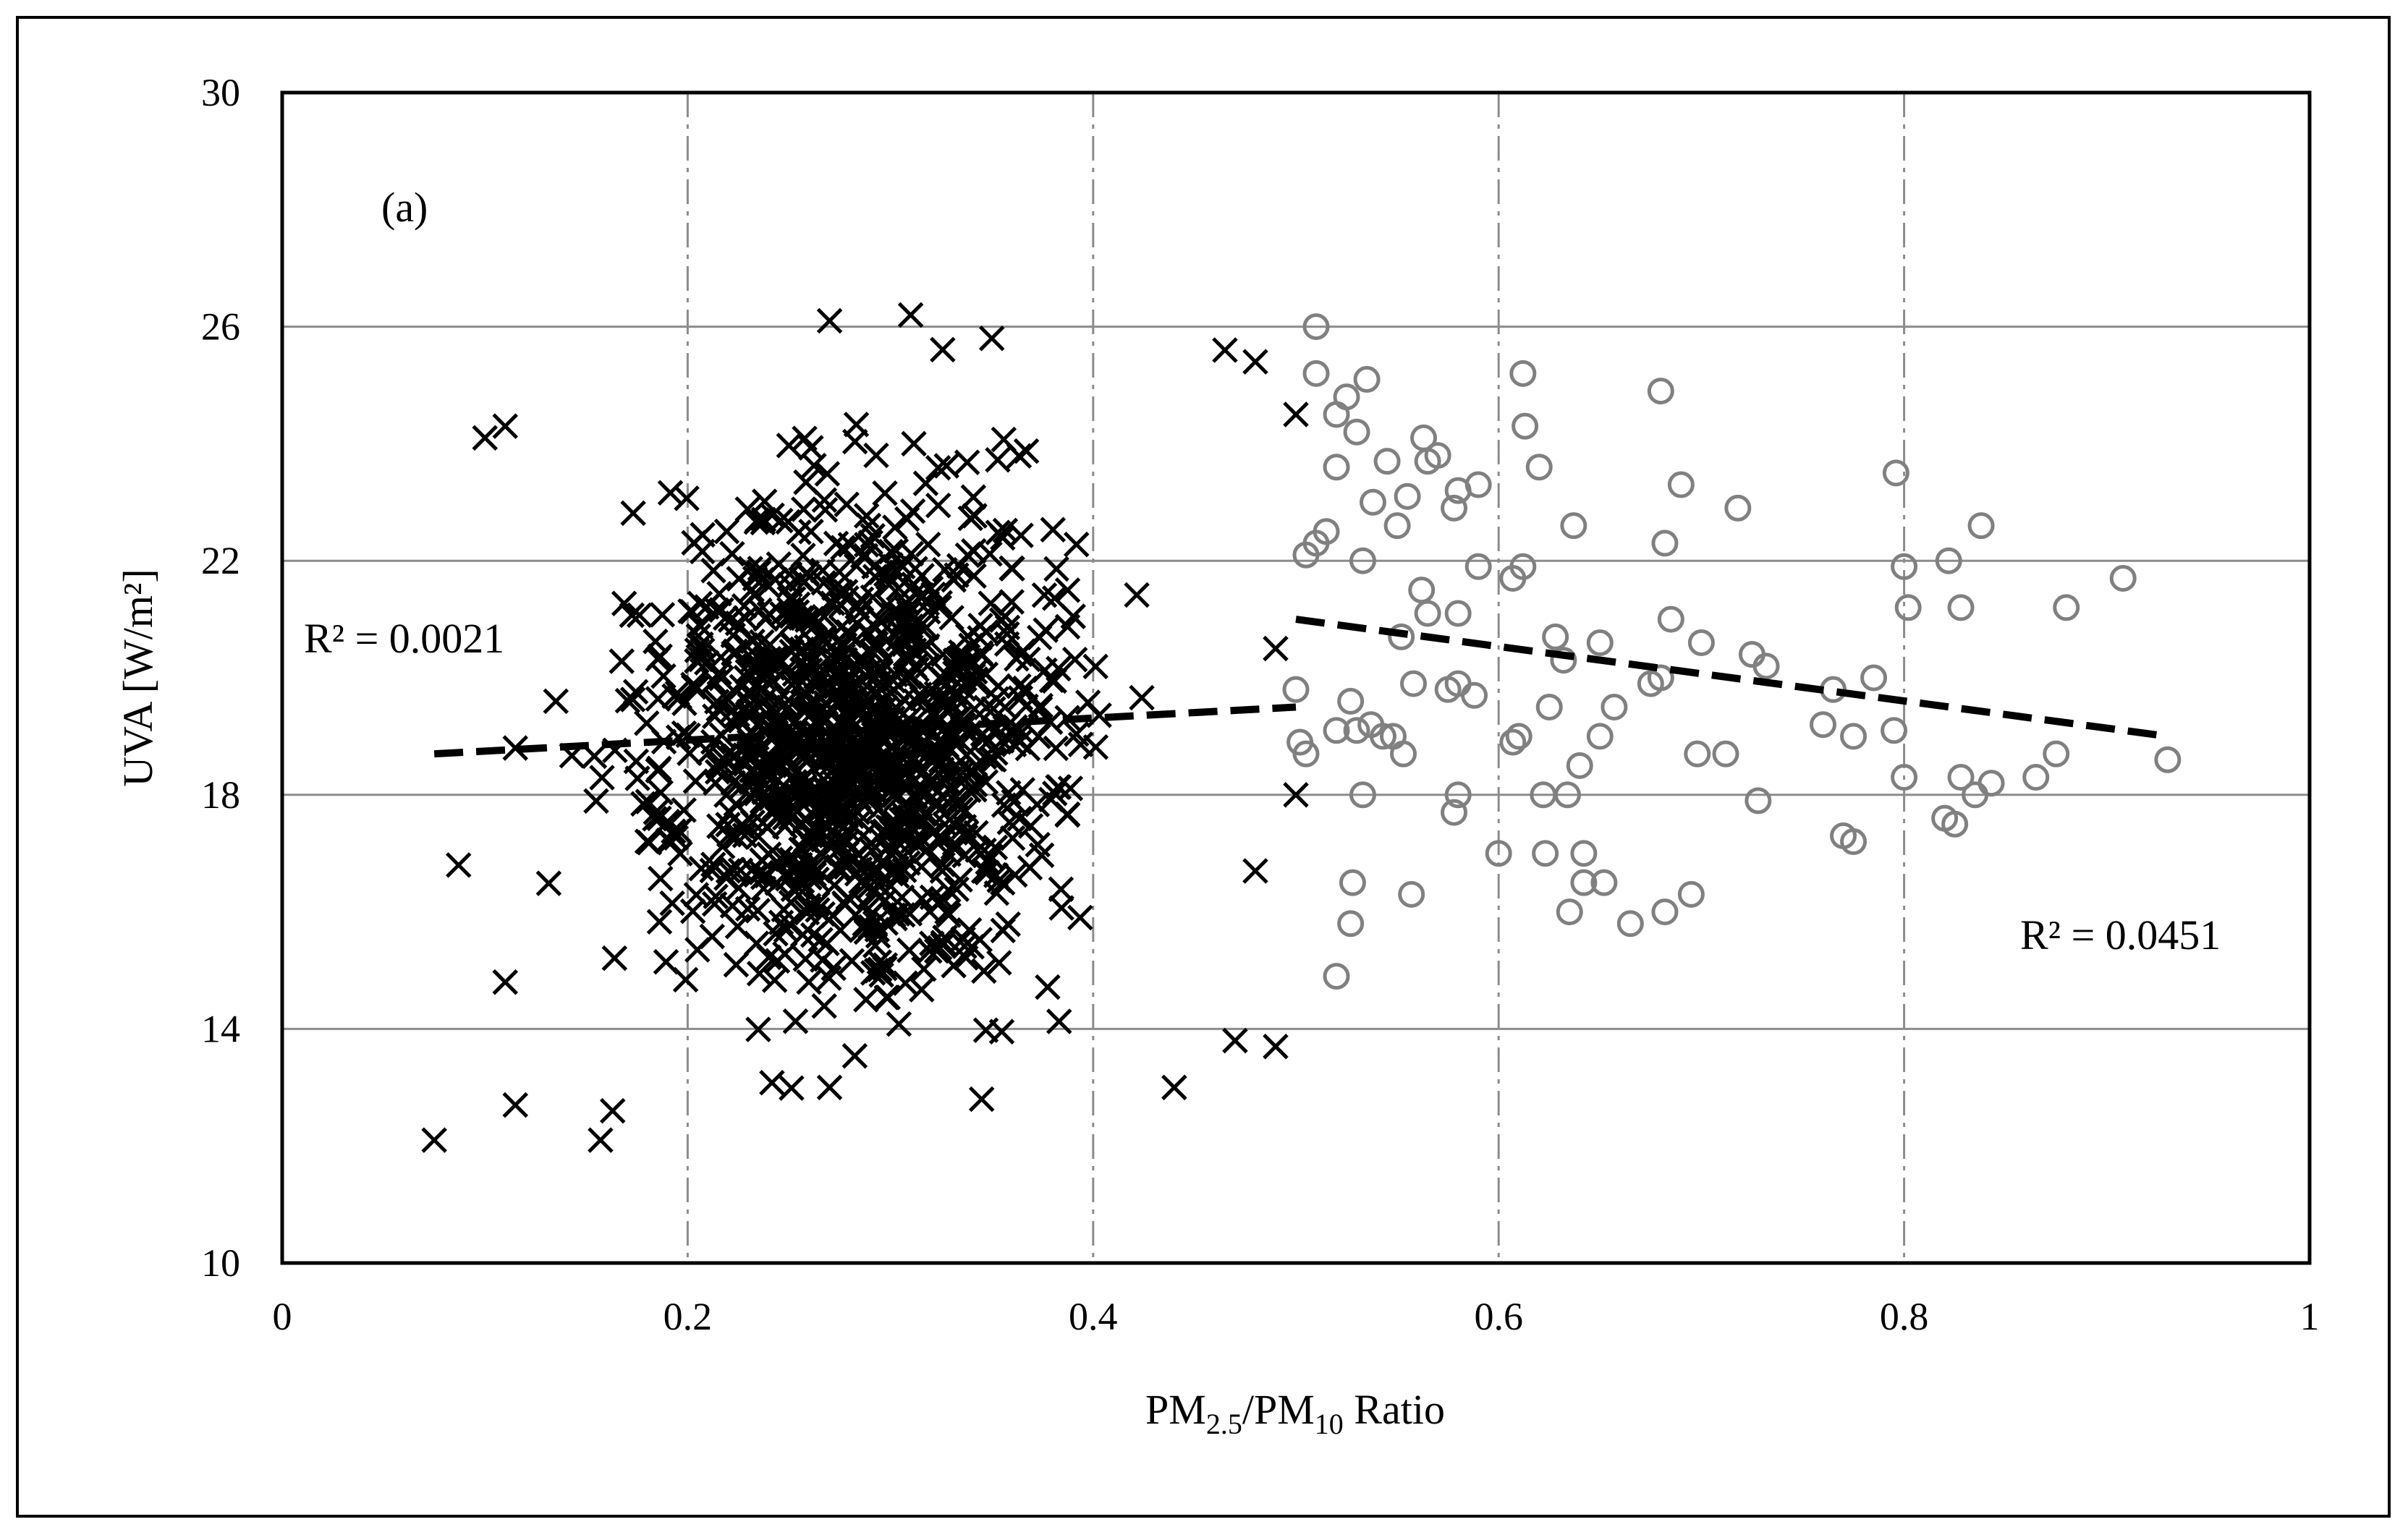 The image size is (2408, 1535). Describe the element at coordinates (1093, 1316) in the screenshot. I see `x-tick-label: 0.4` at that location.